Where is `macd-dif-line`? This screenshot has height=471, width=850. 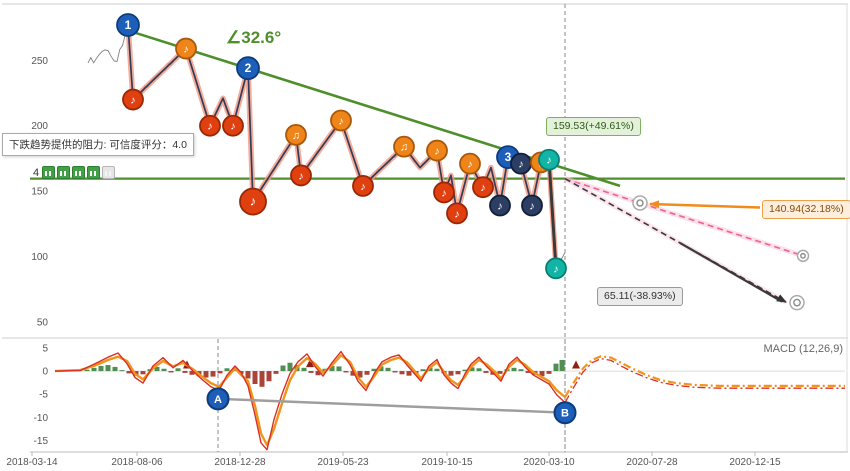 macd-dif-line is located at coordinates (310, 400).